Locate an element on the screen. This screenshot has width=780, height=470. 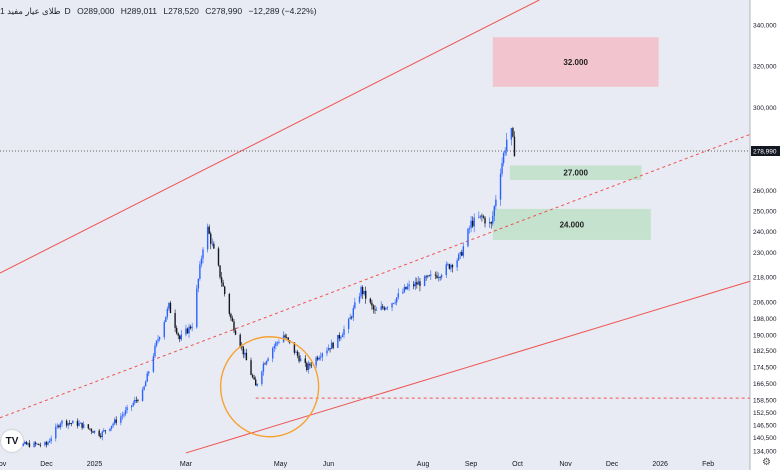
y-tick-label-13: 240,000 is located at coordinates (765, 232).